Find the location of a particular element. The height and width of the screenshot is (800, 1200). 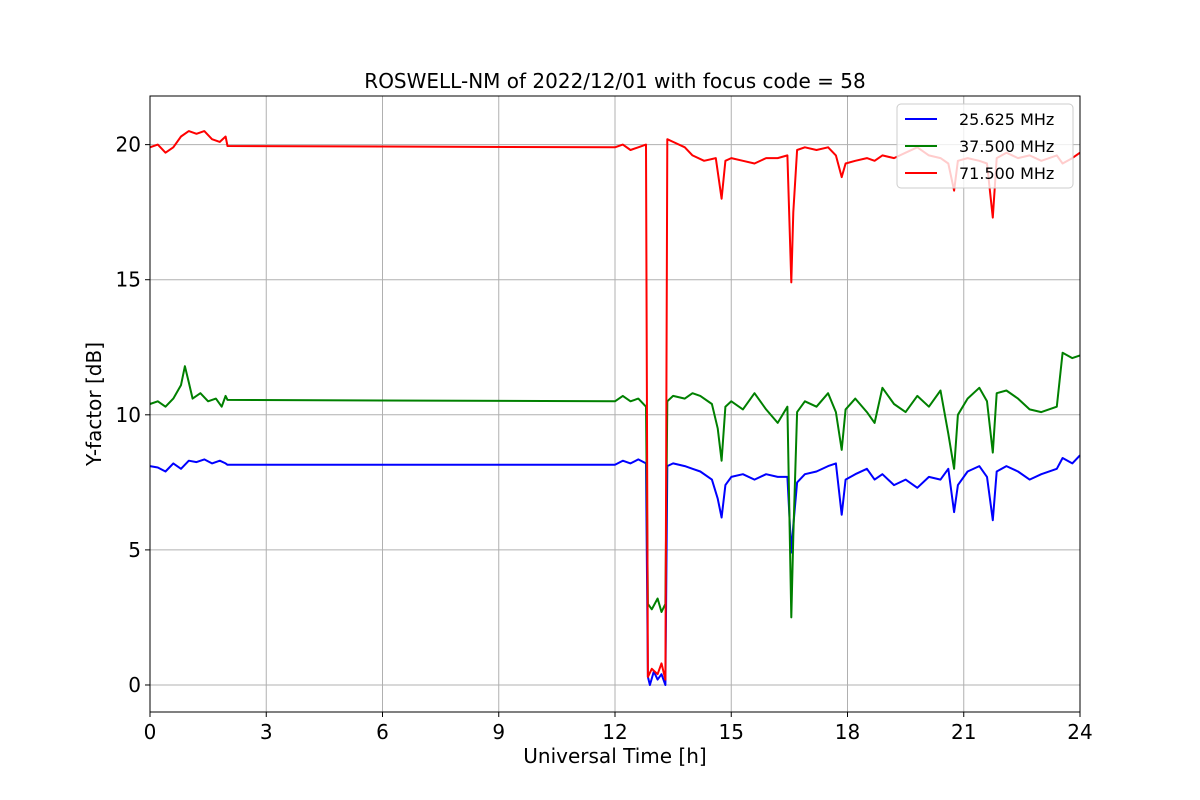

y-tick-label: 10 is located at coordinates (128, 415).